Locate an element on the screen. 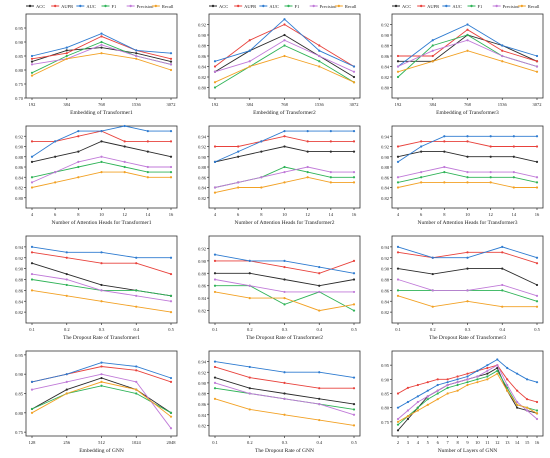 This screenshot has height=458, width=550. legend-marker-auc is located at coordinates (263, 6).